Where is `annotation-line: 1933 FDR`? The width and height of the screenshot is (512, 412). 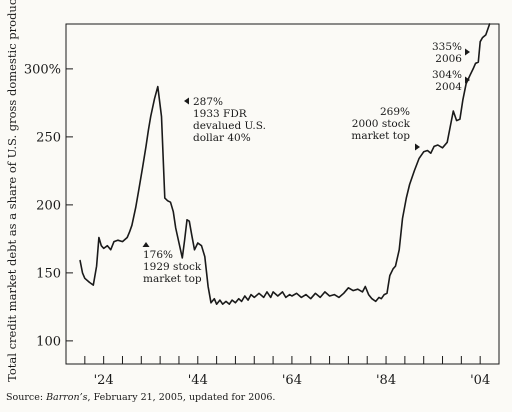
annotation-line: 1933 FDR is located at coordinates (220, 114).